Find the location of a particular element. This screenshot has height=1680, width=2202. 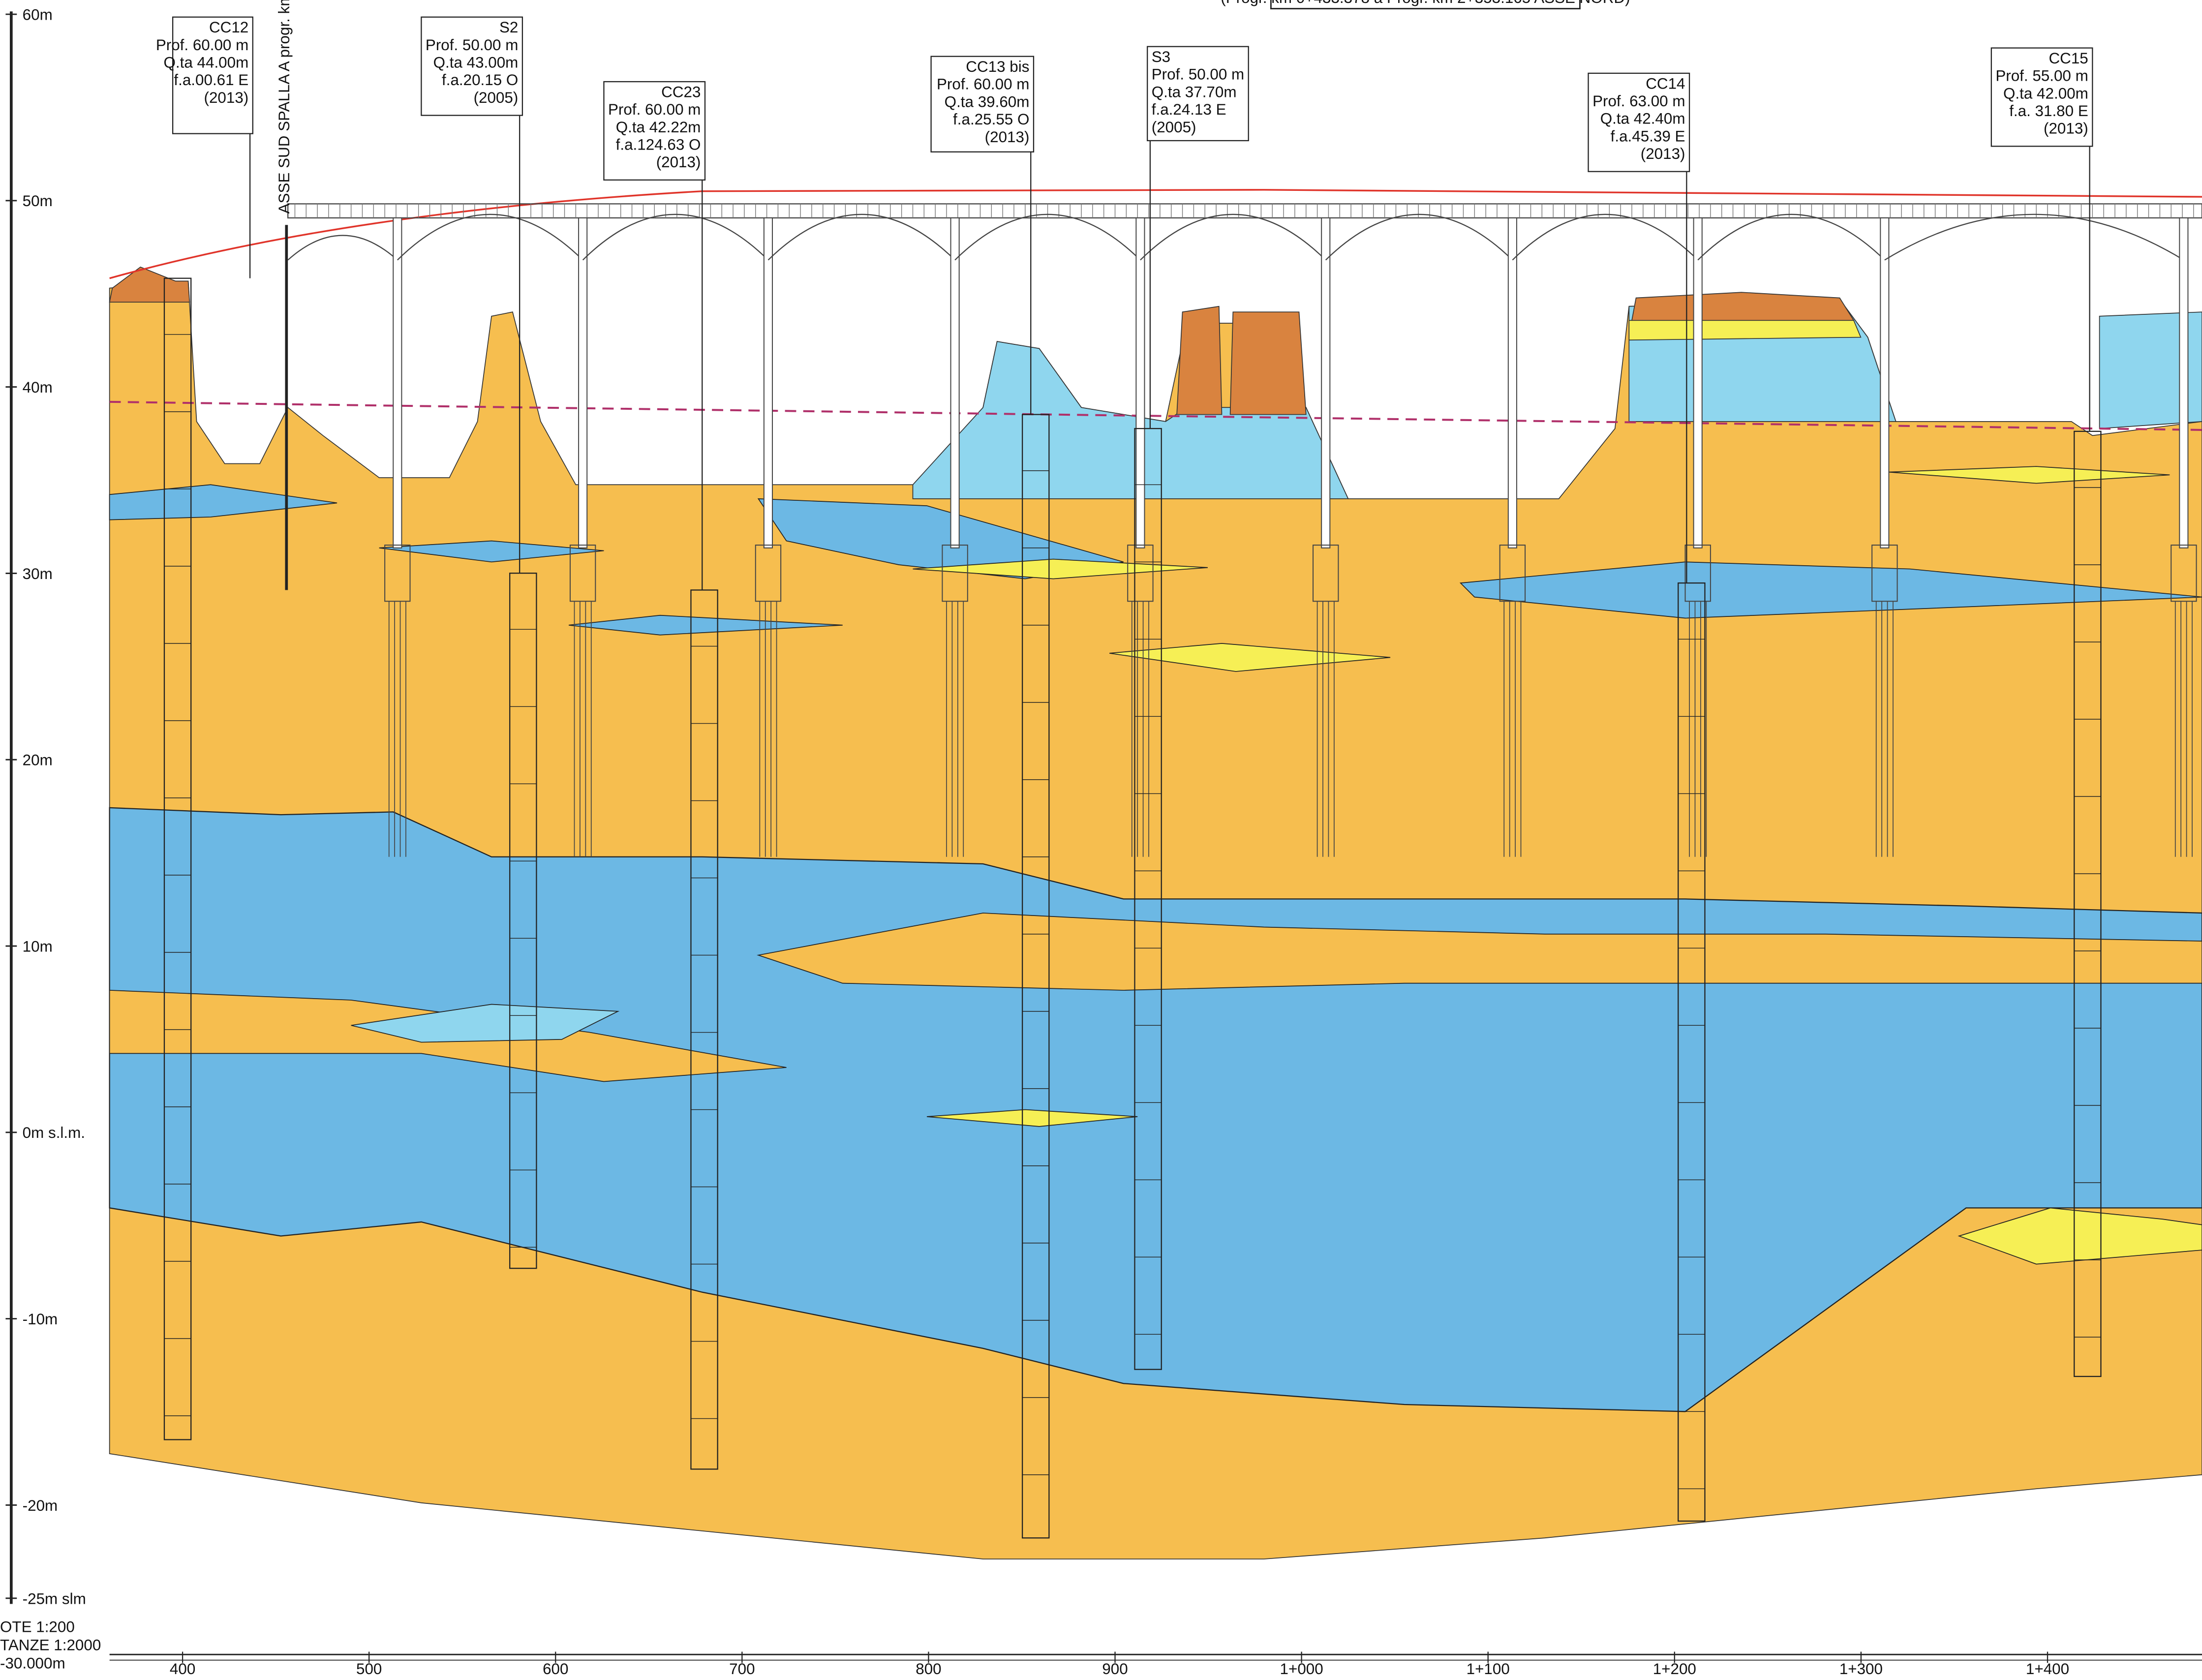

borehole-info: CC15 is located at coordinates (2068, 59).